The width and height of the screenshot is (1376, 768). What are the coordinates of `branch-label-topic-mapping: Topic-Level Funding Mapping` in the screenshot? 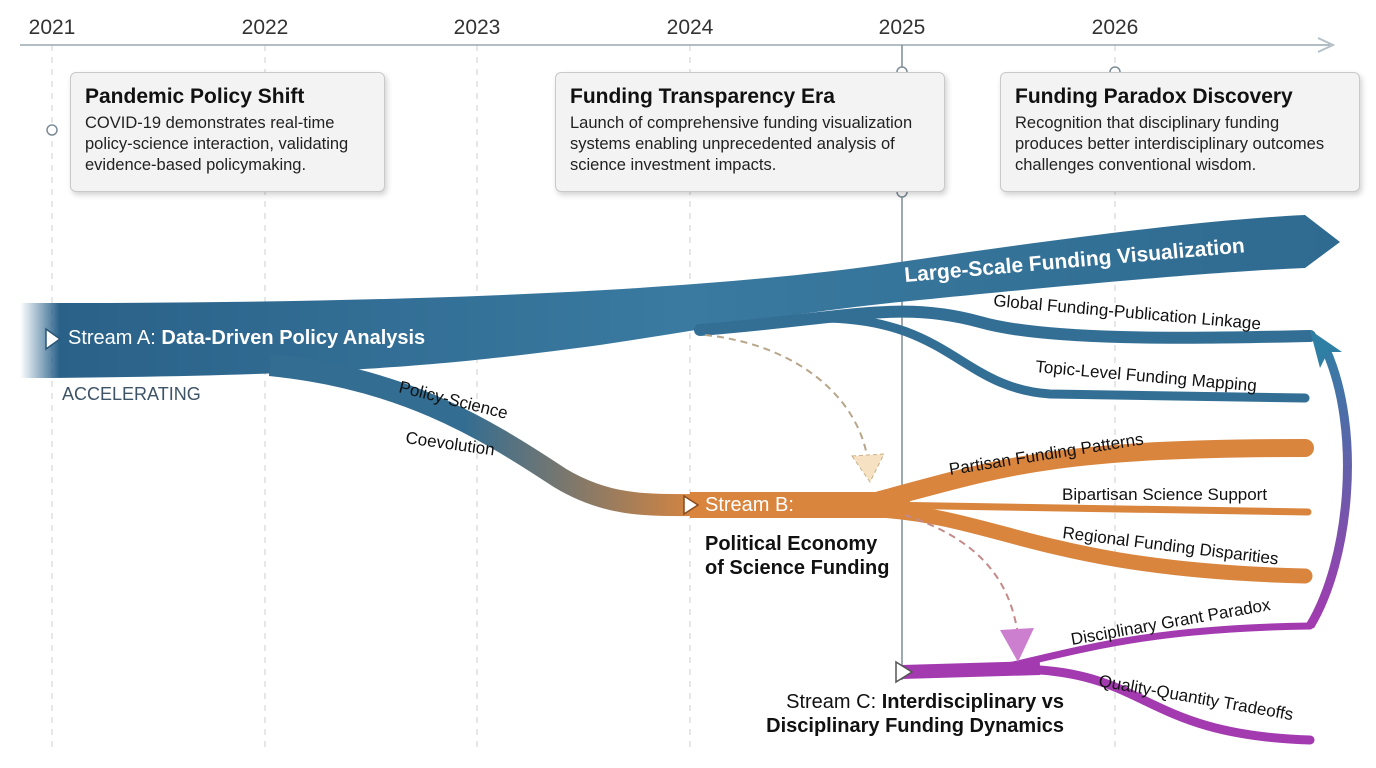 It's located at (1146, 376).